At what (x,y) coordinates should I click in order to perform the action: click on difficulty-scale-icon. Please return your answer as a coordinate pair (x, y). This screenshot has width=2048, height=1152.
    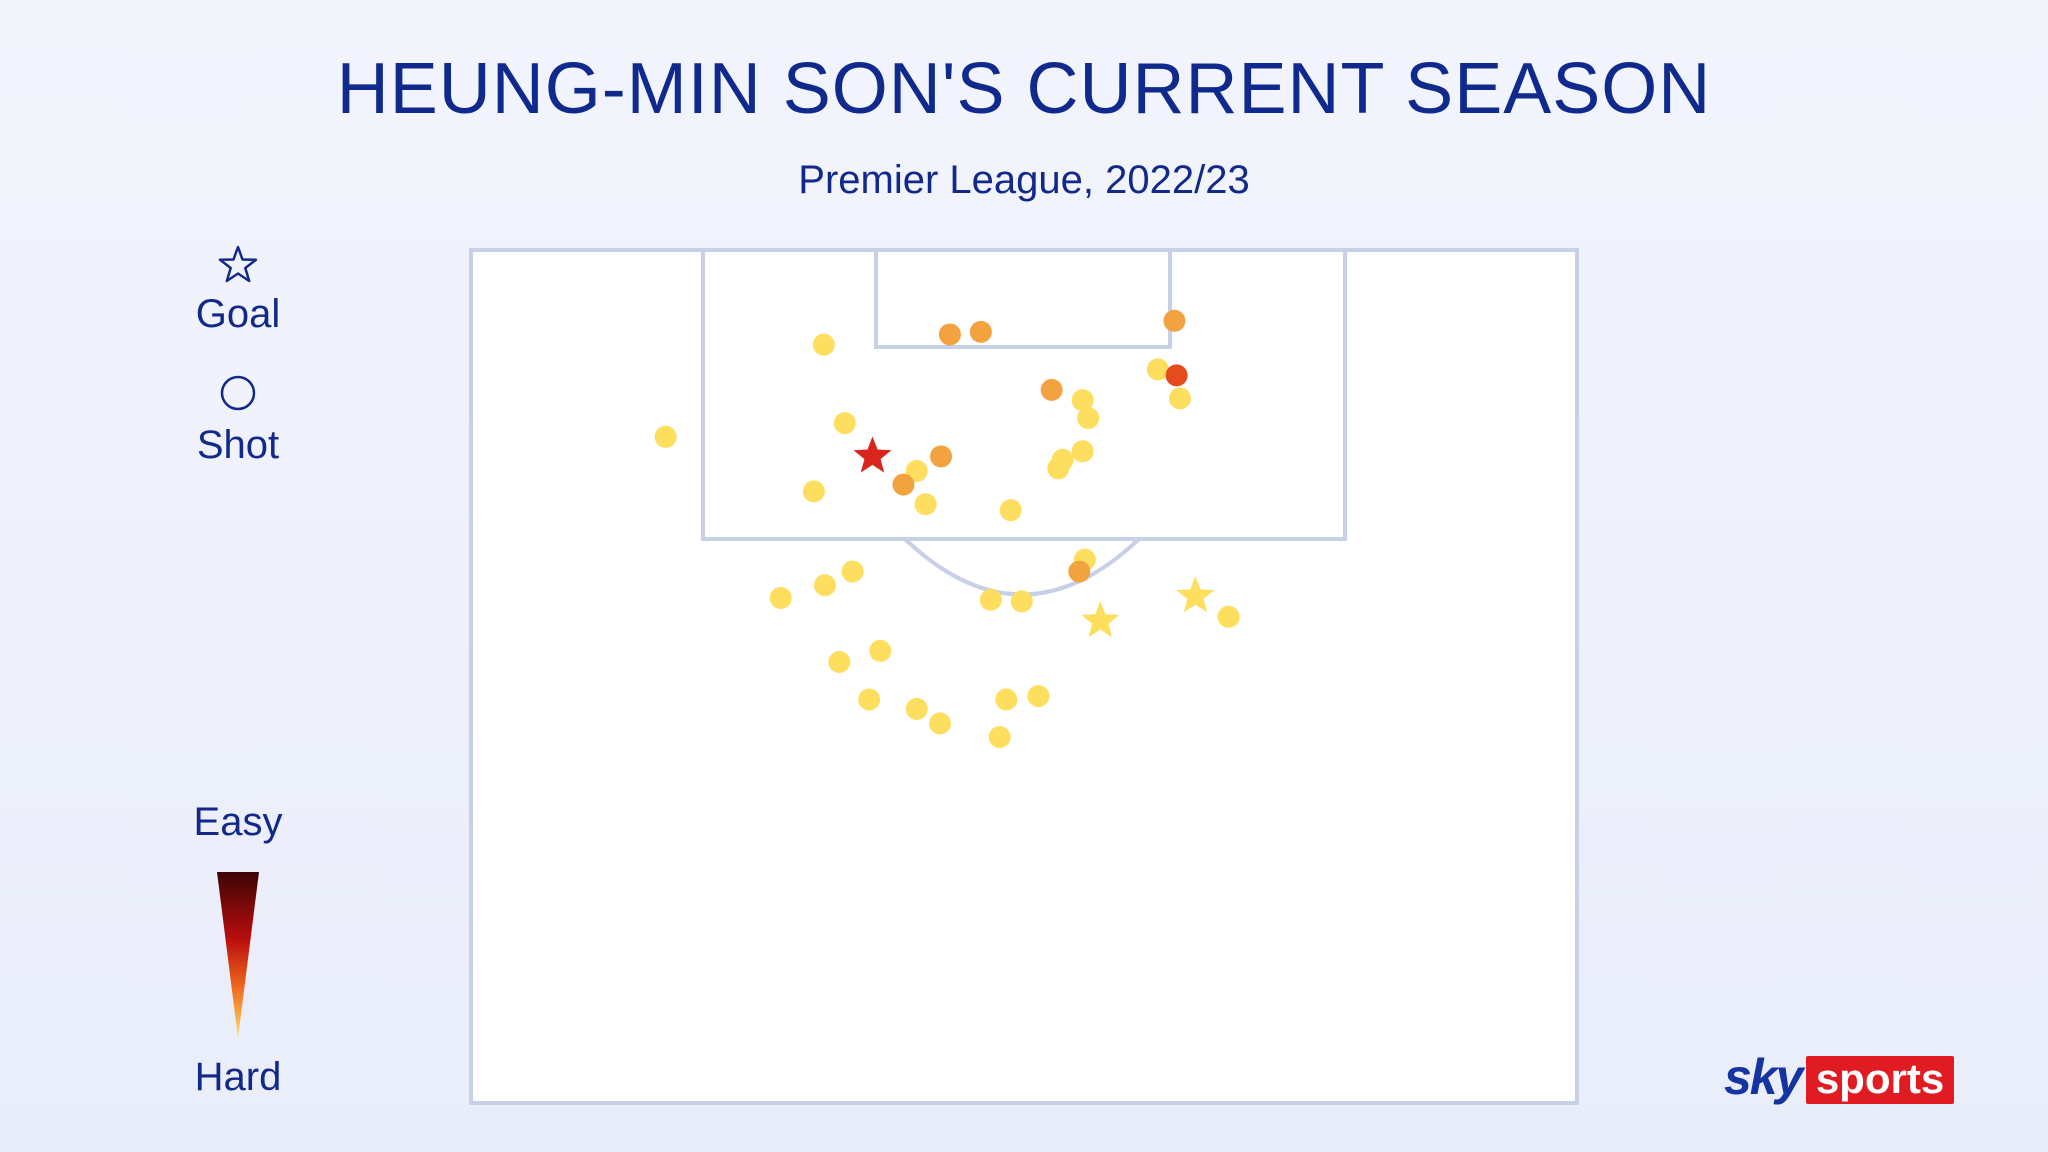
    Looking at the image, I should click on (238, 955).